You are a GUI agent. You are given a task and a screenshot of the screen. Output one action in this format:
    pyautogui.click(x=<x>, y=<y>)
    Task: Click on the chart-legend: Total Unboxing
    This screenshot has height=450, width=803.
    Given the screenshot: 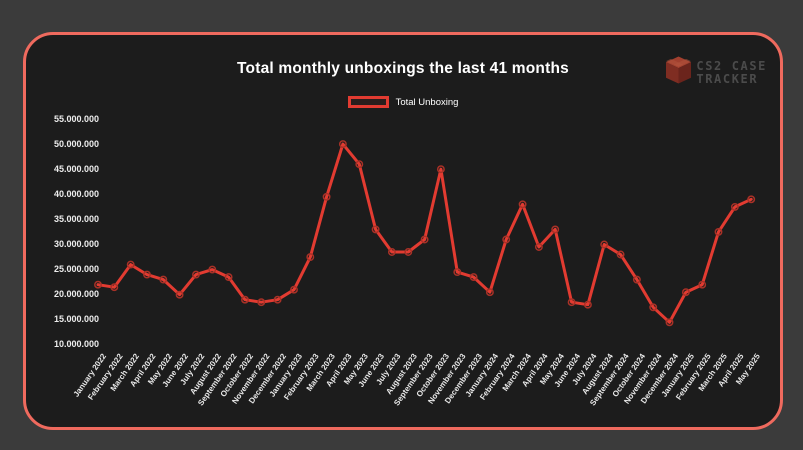 What is the action you would take?
    pyautogui.click(x=403, y=102)
    